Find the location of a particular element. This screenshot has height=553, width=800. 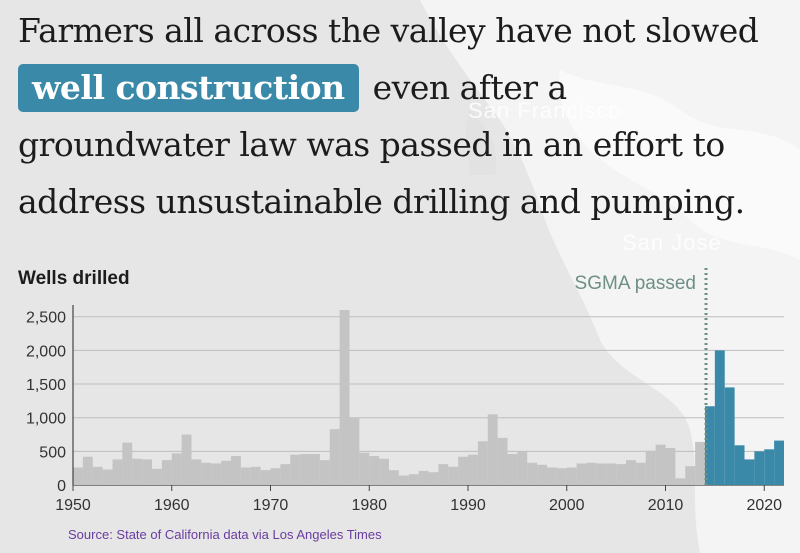

bar-1982 is located at coordinates (394, 477).